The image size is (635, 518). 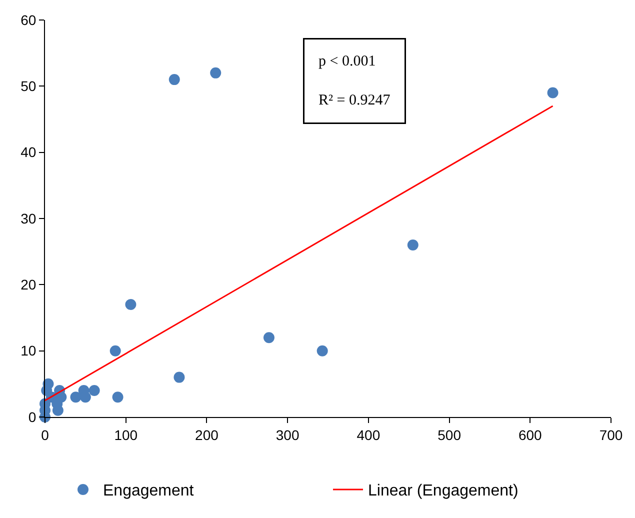 What do you see at coordinates (28, 284) in the screenshot?
I see `y-tick-label: 20` at bounding box center [28, 284].